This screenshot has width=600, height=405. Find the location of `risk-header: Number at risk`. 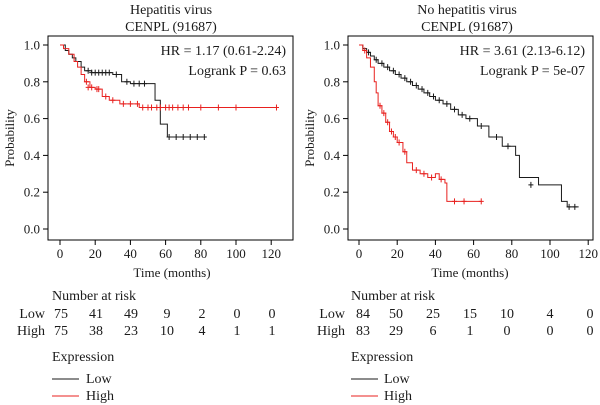

risk-header: Number at risk is located at coordinates (94, 296).